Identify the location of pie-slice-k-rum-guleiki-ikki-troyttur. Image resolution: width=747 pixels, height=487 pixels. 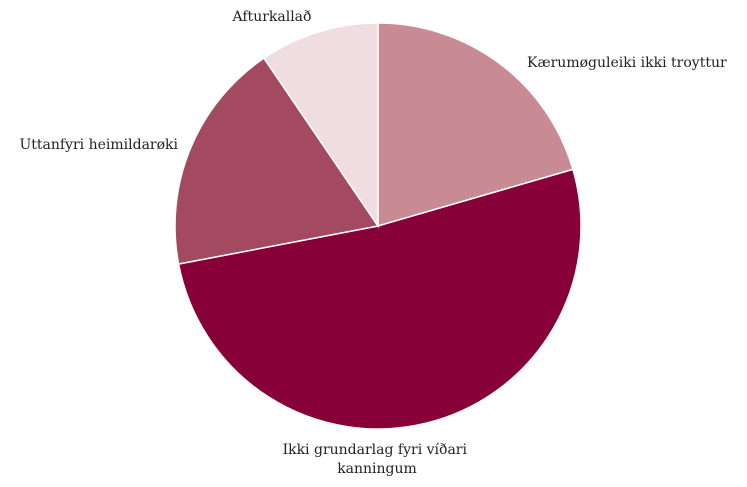
(475, 124).